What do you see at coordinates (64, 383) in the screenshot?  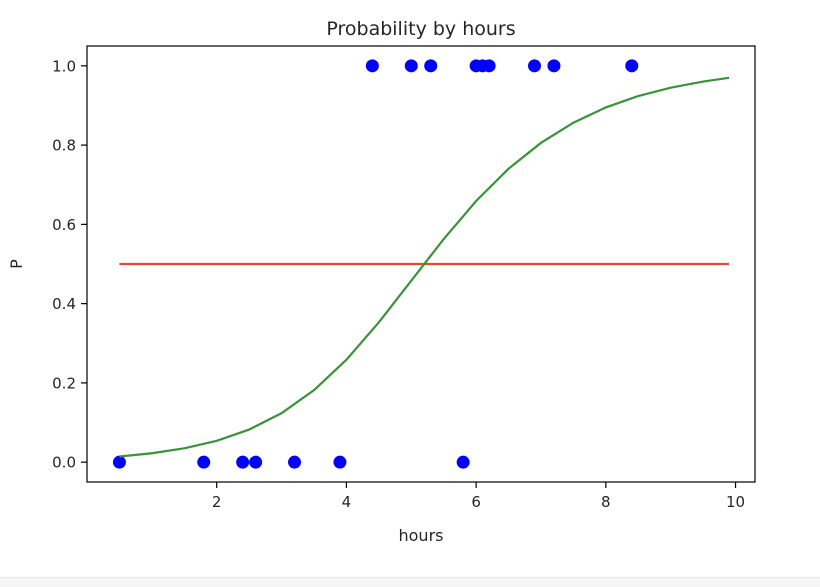 I see `y-tick-label: 0.2` at bounding box center [64, 383].